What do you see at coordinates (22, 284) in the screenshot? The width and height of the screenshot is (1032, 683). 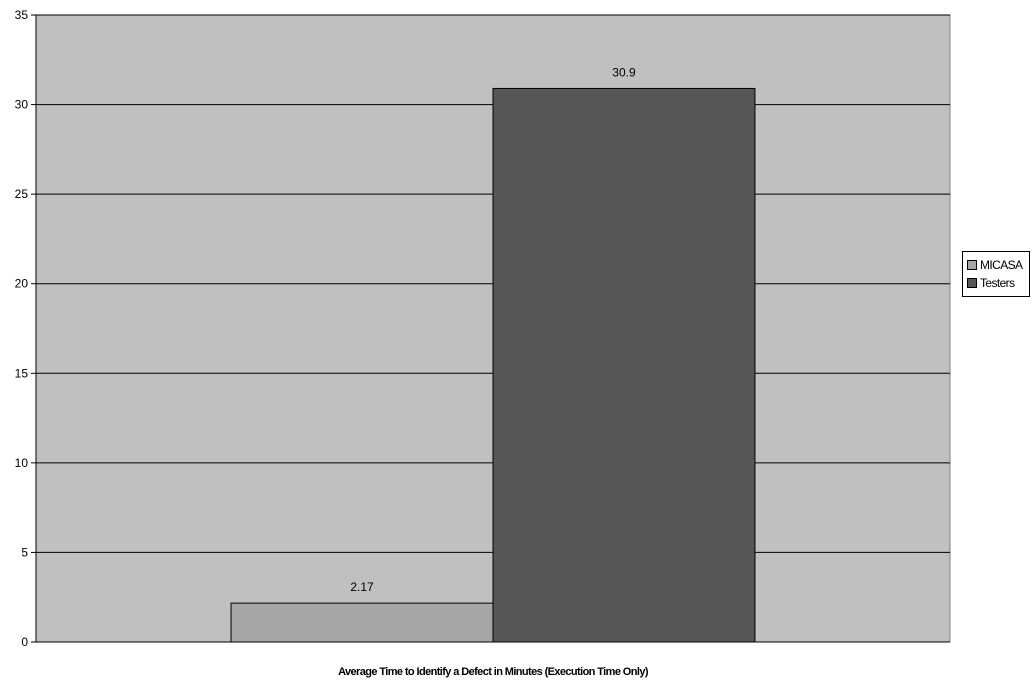 I see `y-tick-label: 20` at bounding box center [22, 284].